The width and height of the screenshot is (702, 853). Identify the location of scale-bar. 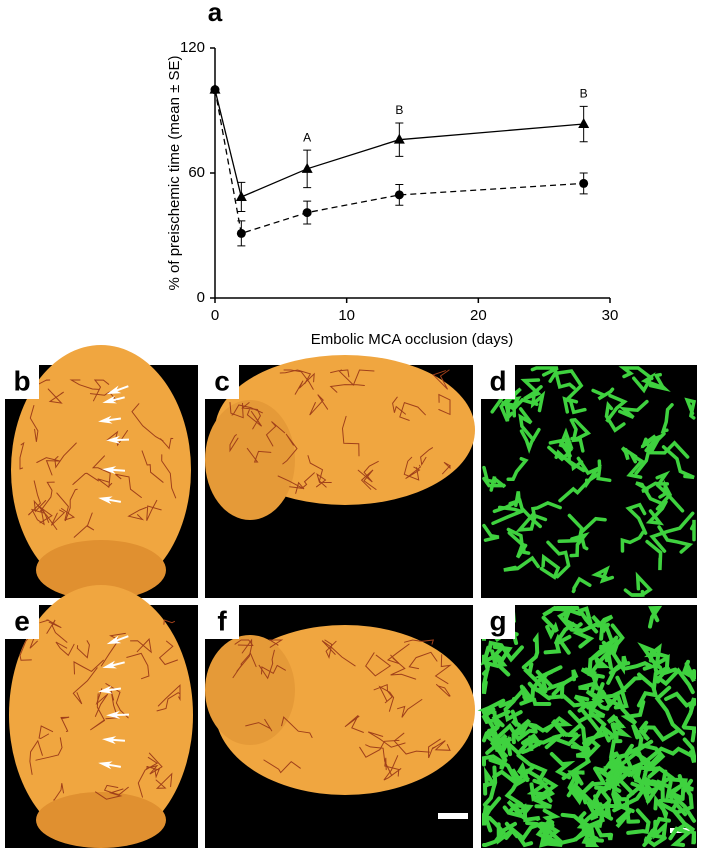
(453, 816).